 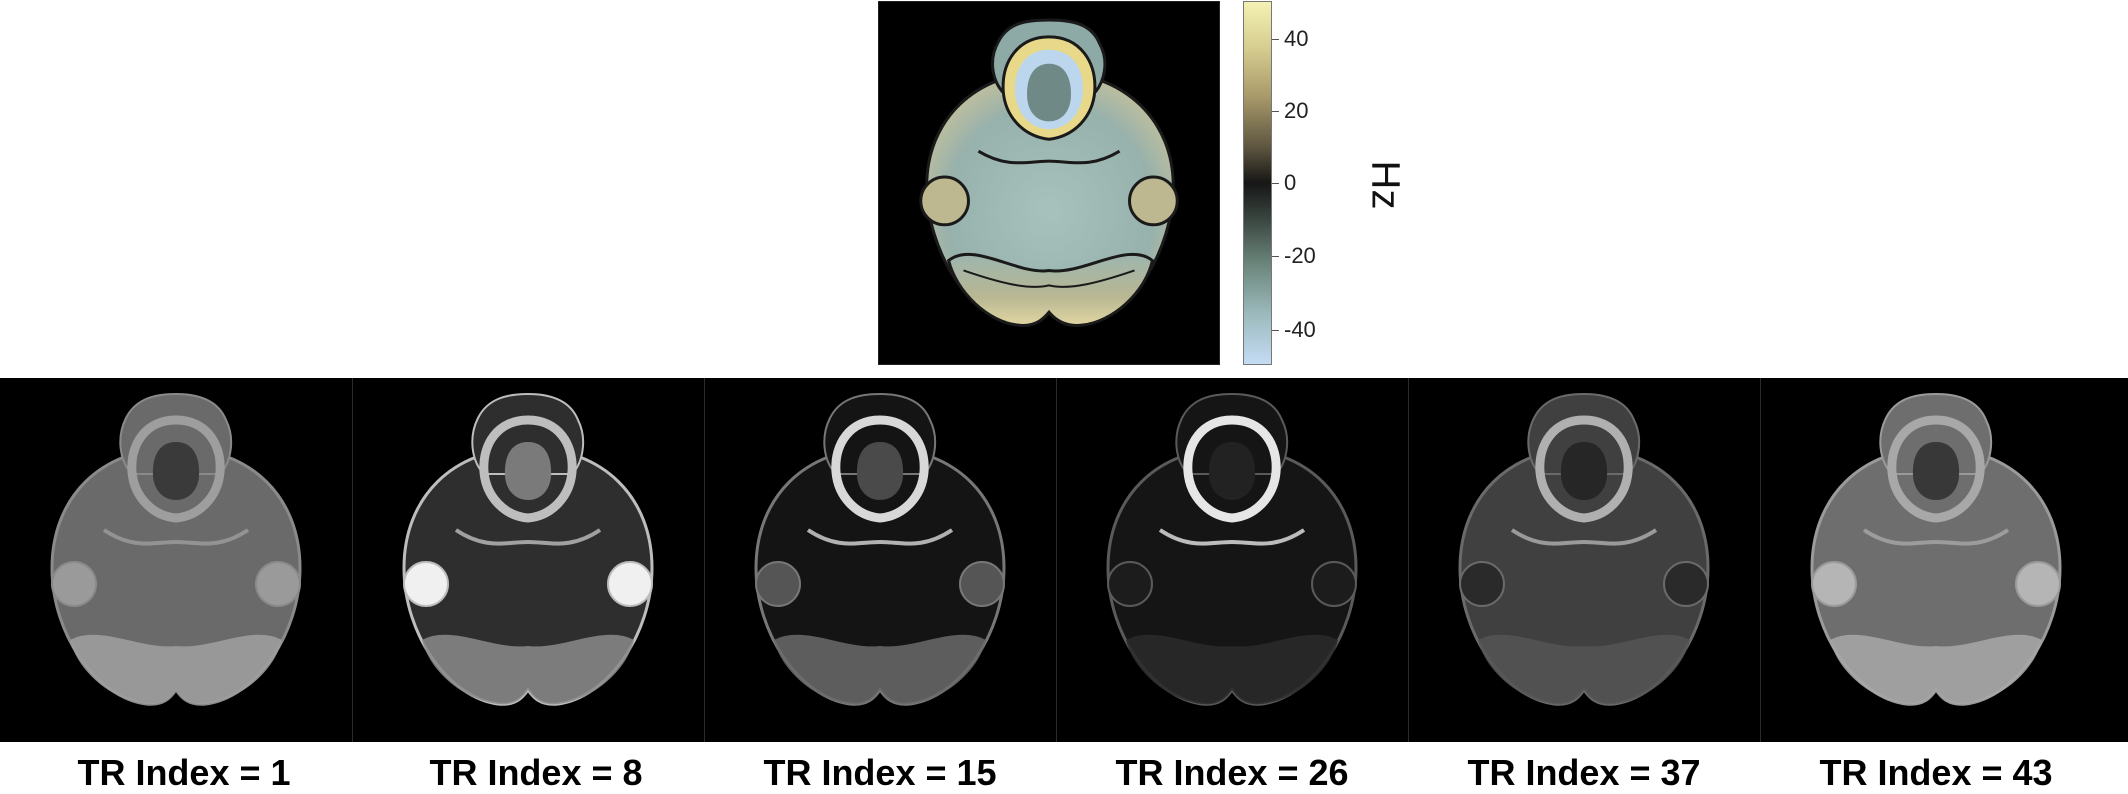 I want to click on colorbar-tick-label: -20, so click(x=1300, y=255).